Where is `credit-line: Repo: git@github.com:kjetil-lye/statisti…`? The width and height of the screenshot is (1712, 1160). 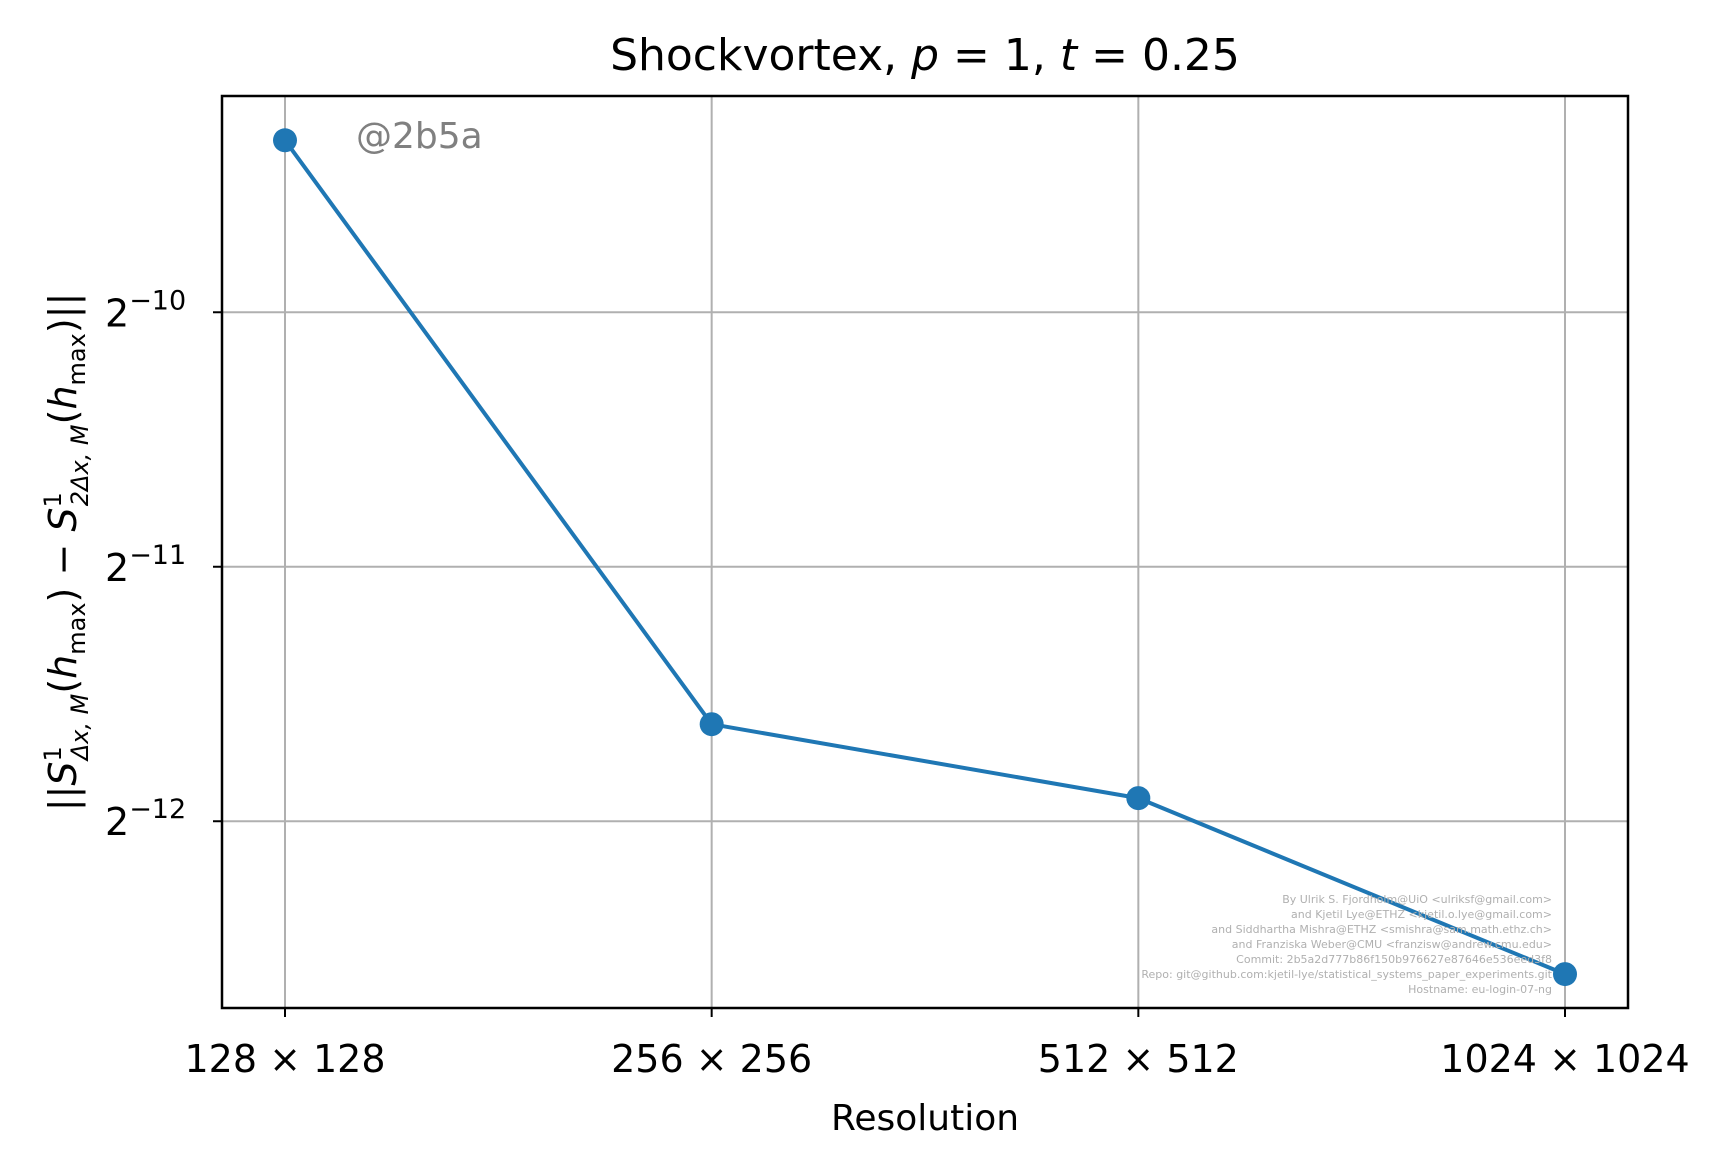
credit-line: Repo: git@github.com:kjetil-lye/statisti… is located at coordinates (1346, 974).